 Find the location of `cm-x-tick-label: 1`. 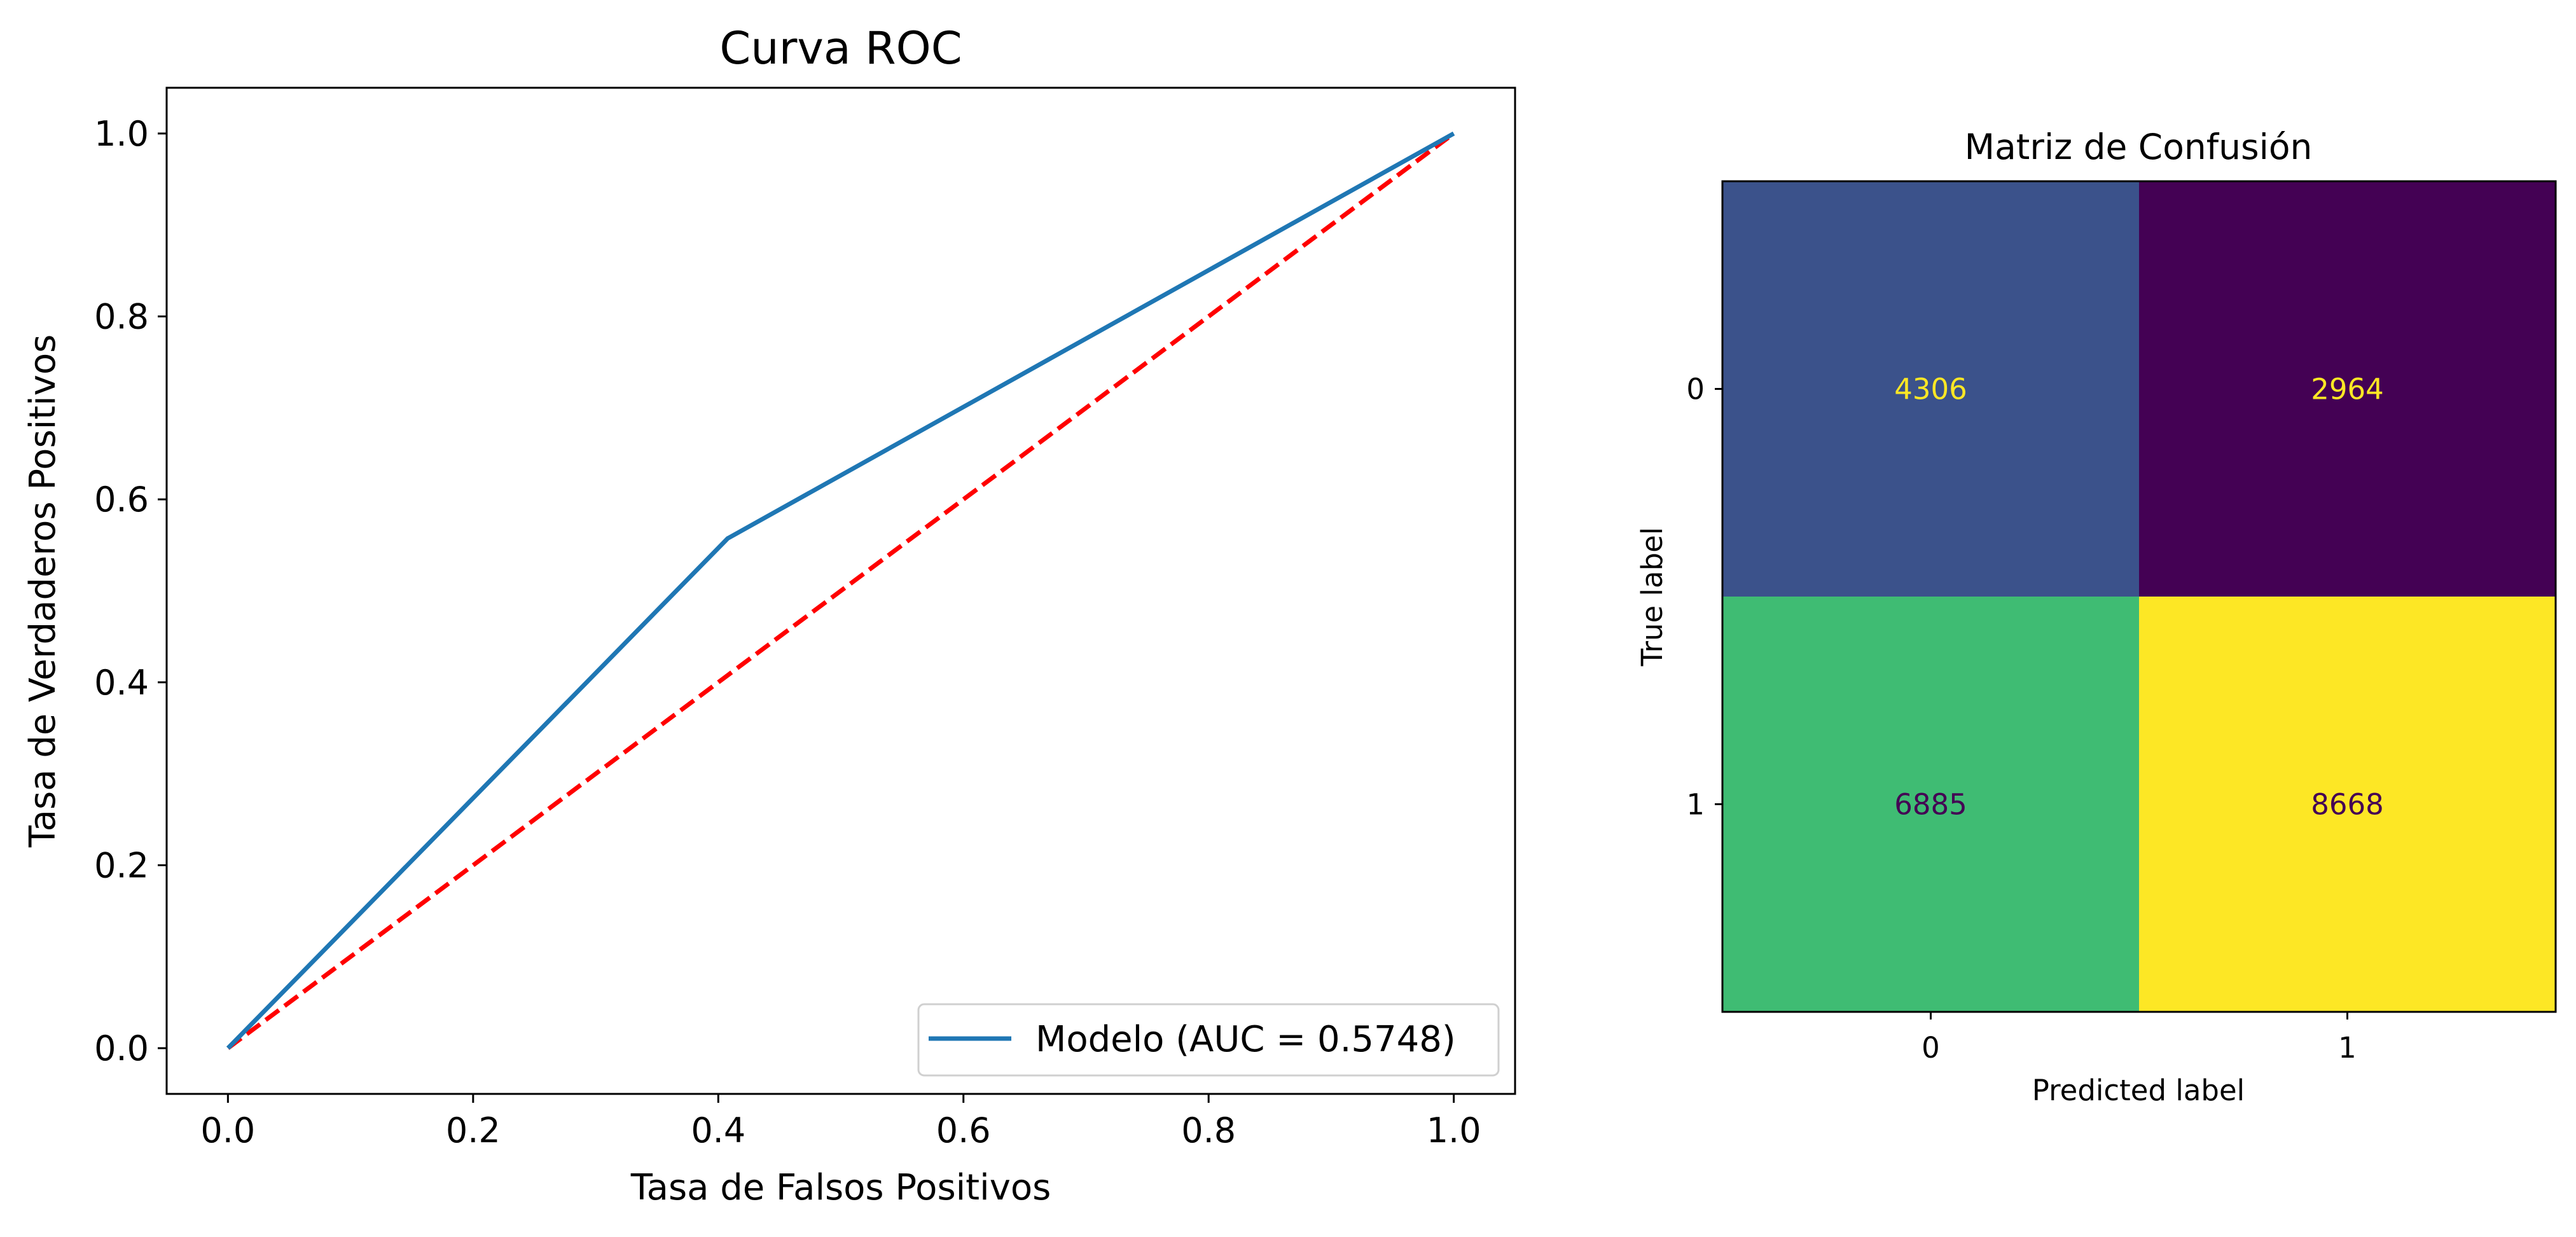

cm-x-tick-label: 1 is located at coordinates (2347, 1048).